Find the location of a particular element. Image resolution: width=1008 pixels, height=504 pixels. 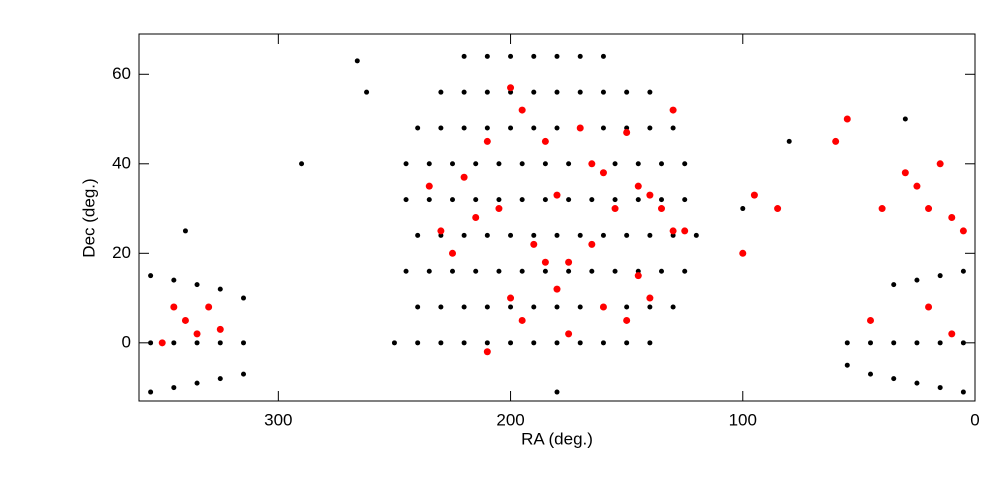

y-axis-label: Dec (deg.) is located at coordinates (88, 217).